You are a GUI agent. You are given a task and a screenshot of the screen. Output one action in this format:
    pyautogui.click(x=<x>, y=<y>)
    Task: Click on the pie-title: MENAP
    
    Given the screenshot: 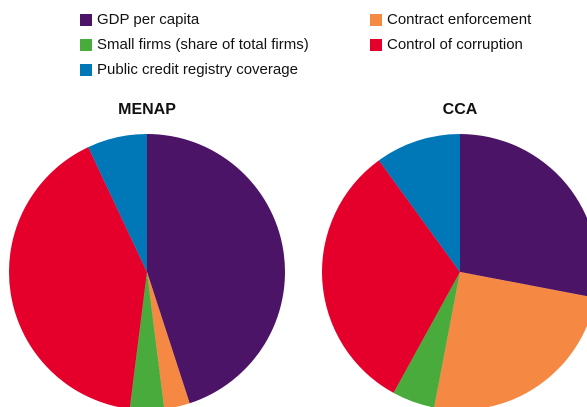 What is the action you would take?
    pyautogui.click(x=147, y=109)
    